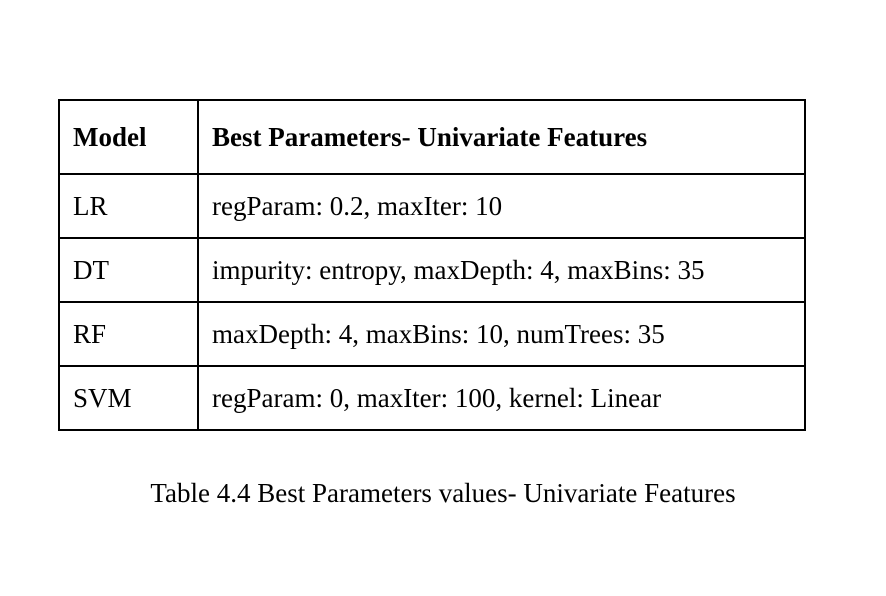 This screenshot has height=596, width=886. What do you see at coordinates (128, 334) in the screenshot?
I see `model-cell: RF` at bounding box center [128, 334].